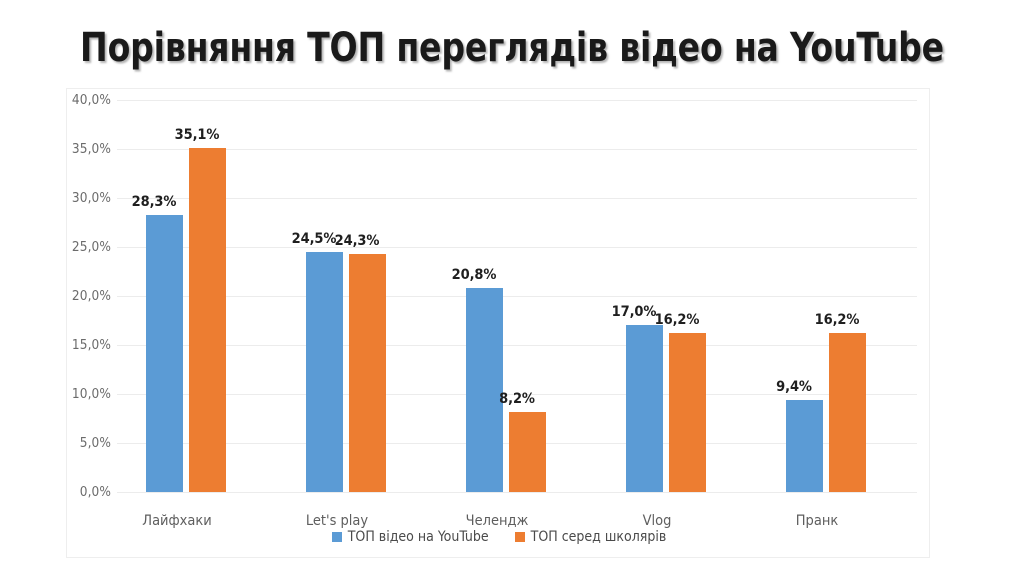 The image size is (1024, 574). I want to click on bar-data-label: 8,2%, so click(517, 398).